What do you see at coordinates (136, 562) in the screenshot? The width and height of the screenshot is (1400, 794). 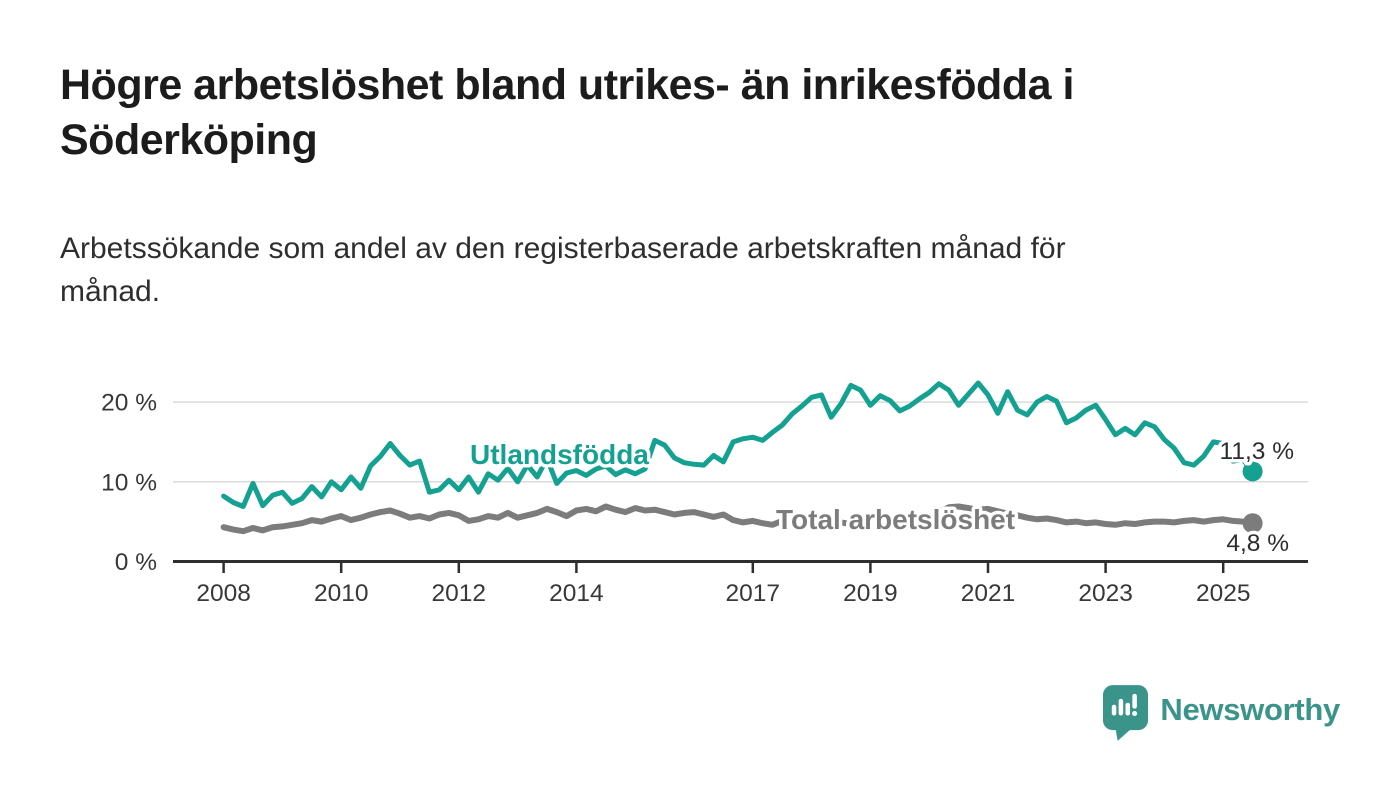 I see `y-axis-tick-label: 0 %` at bounding box center [136, 562].